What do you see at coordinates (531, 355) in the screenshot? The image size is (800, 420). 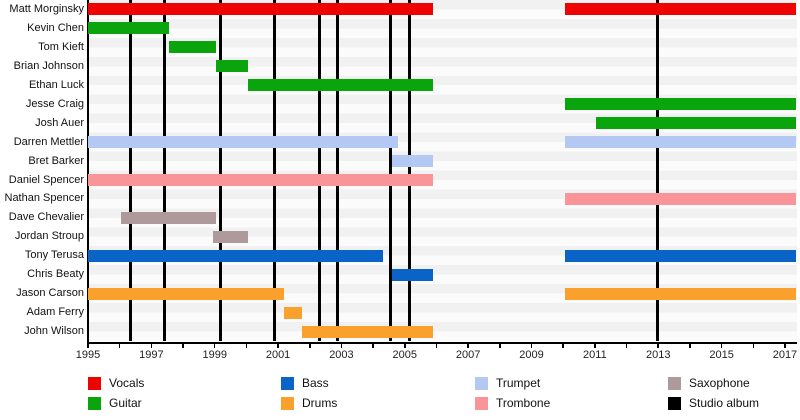 I see `x-axis-tick-label: 2009` at bounding box center [531, 355].